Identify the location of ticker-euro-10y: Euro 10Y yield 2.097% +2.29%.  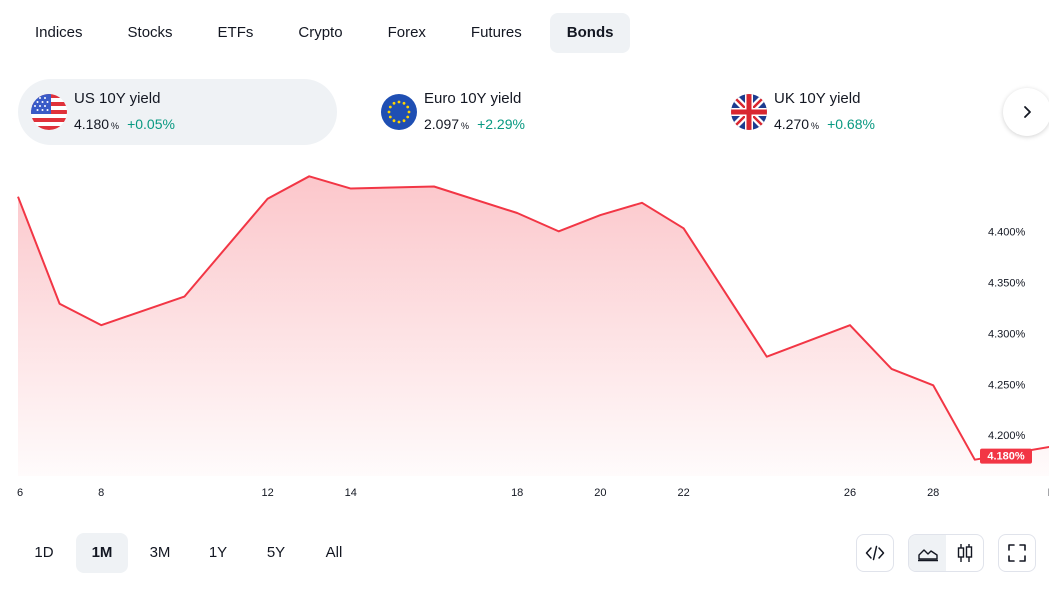
(518, 112).